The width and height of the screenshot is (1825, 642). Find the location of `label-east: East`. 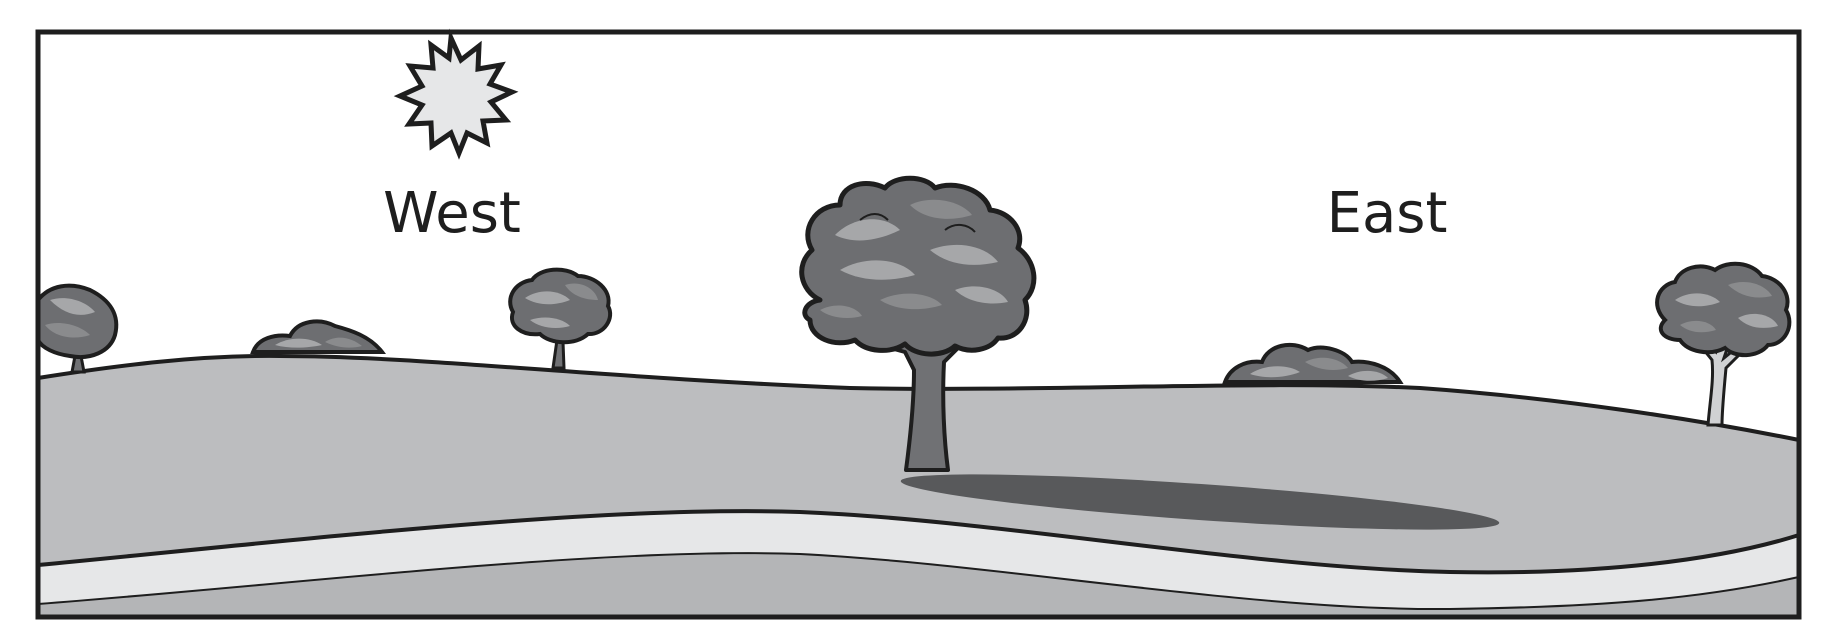

label-east: East is located at coordinates (1387, 213).